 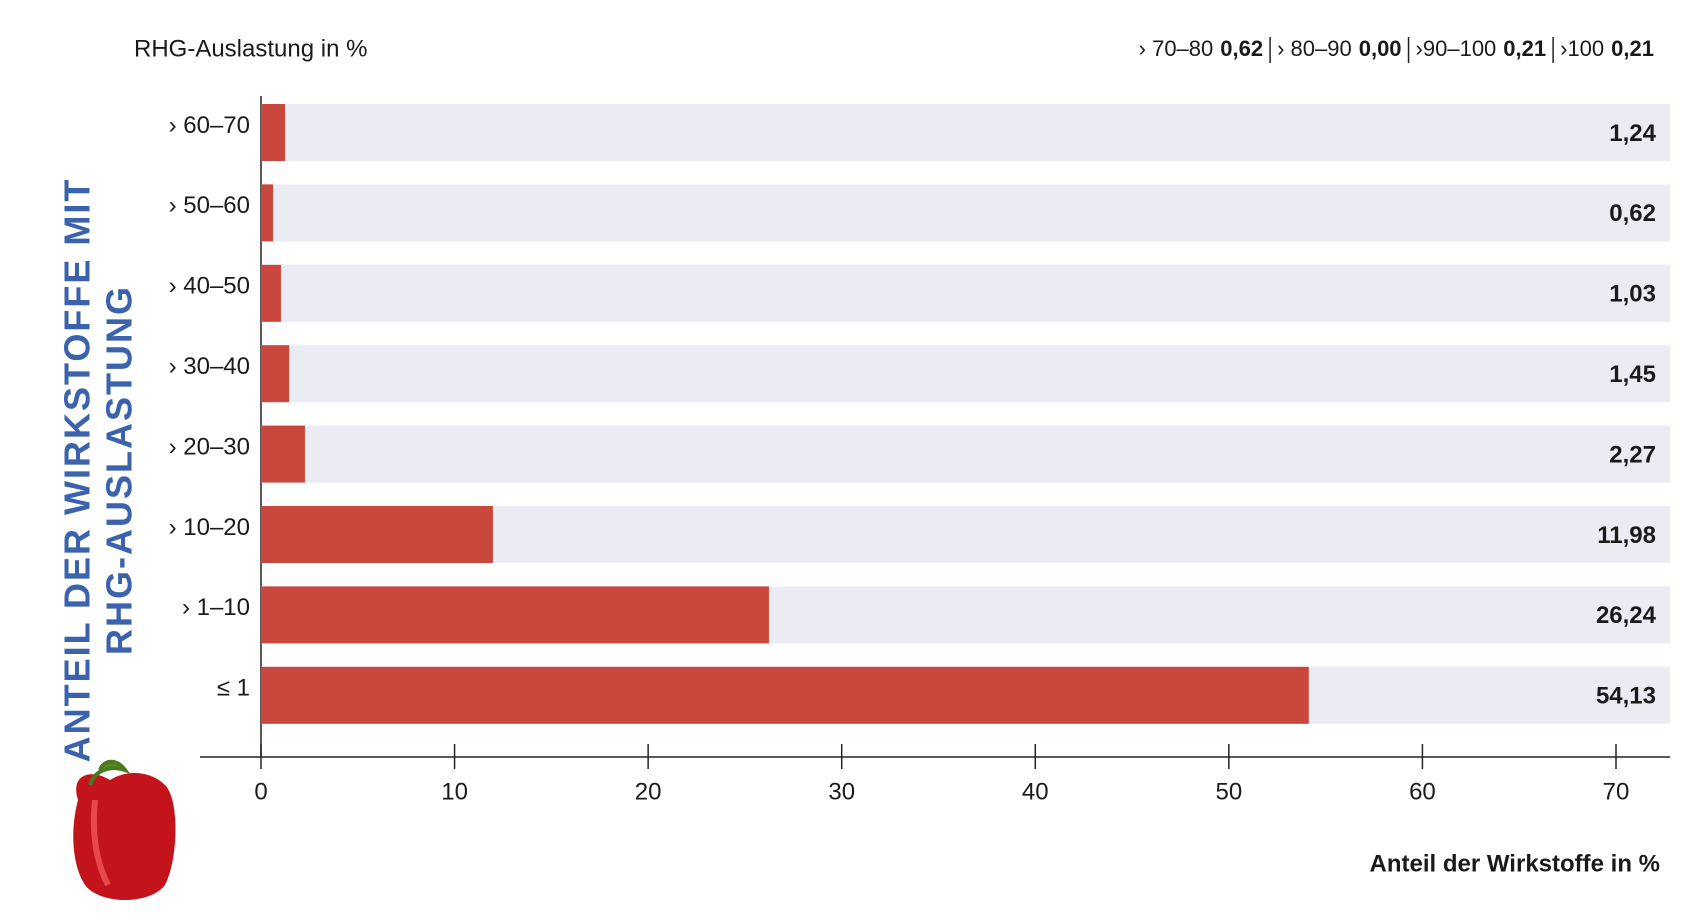 What do you see at coordinates (1582, 48) in the screenshot?
I see `annotation-label: ›100` at bounding box center [1582, 48].